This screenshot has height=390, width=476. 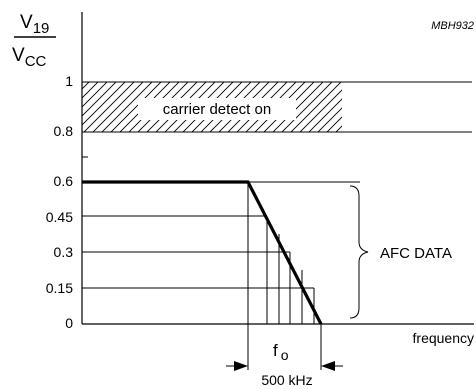 What do you see at coordinates (328, 366) in the screenshot?
I see `bandwidth-arrow-right-head` at bounding box center [328, 366].